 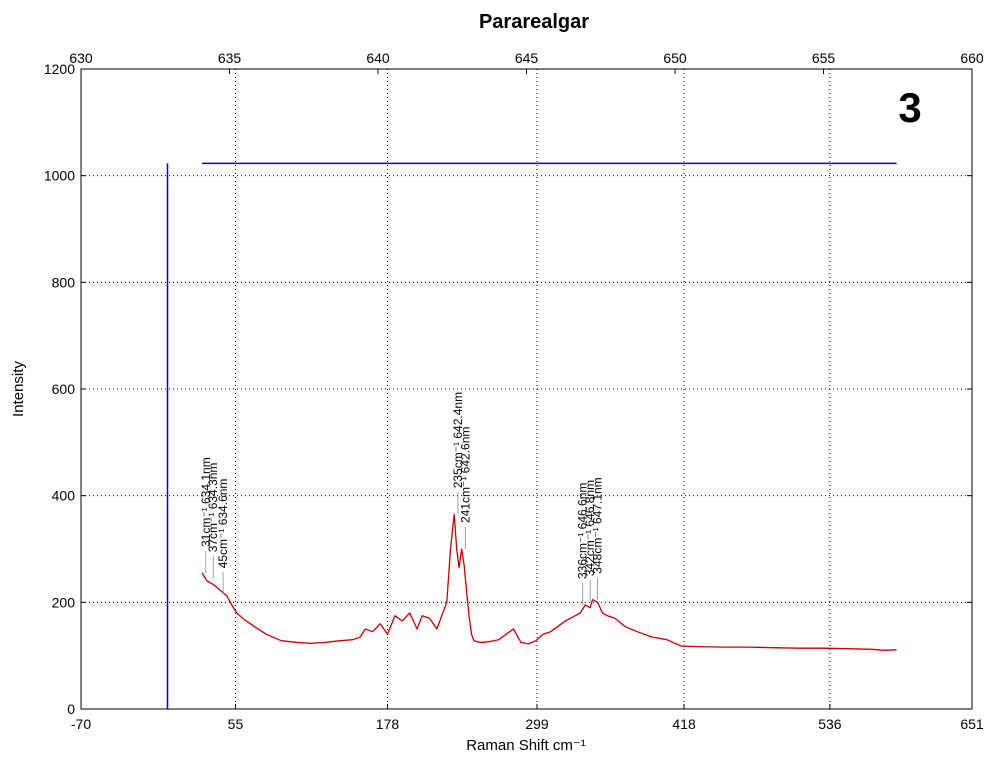 What do you see at coordinates (64, 496) in the screenshot?
I see `y-tick-label: 400` at bounding box center [64, 496].